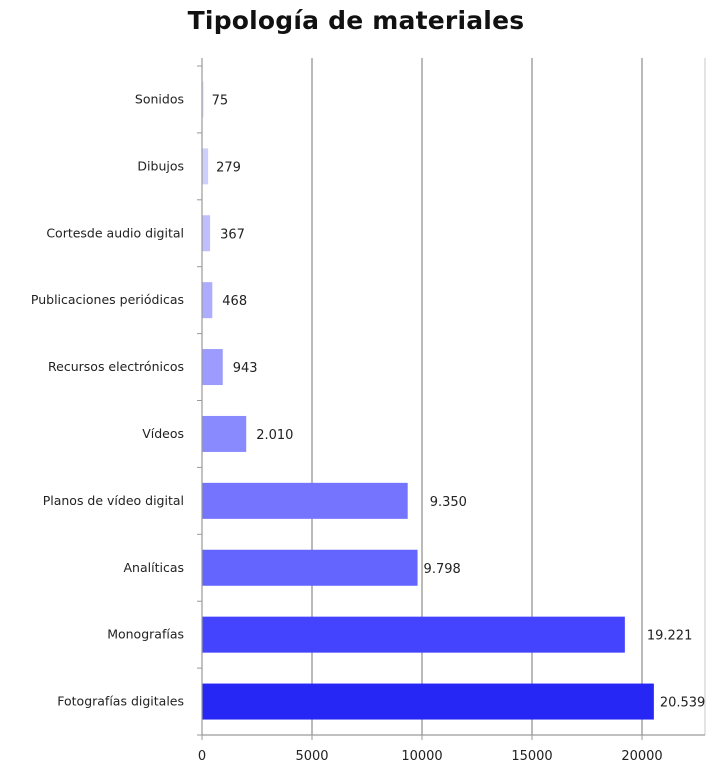  Describe the element at coordinates (232, 234) in the screenshot. I see `value-label-2: 367` at that location.